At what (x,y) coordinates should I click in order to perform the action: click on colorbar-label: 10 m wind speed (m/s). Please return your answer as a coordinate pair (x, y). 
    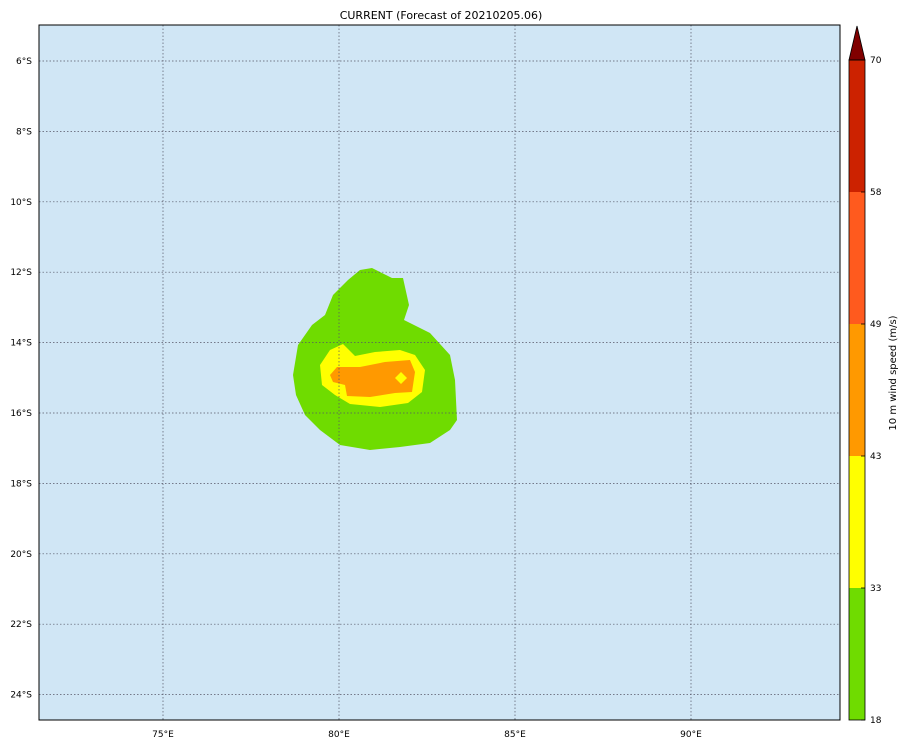
    Looking at the image, I should click on (893, 372).